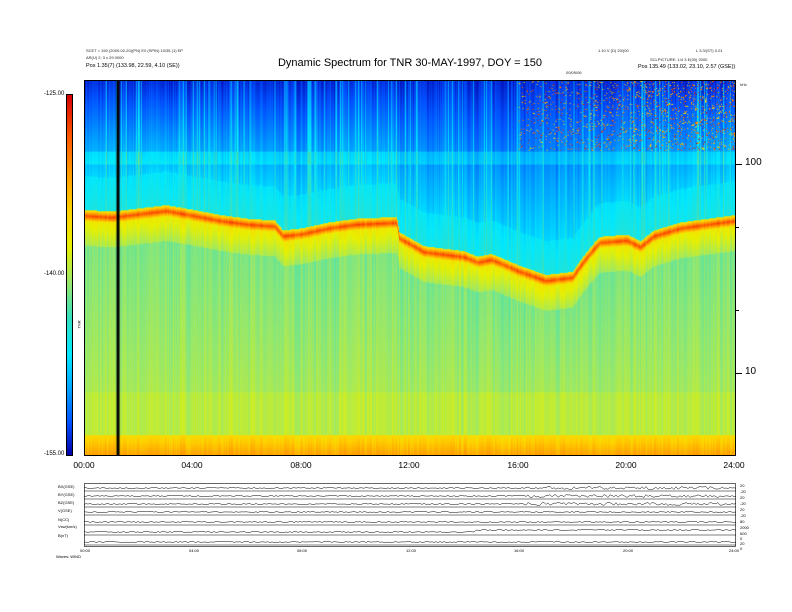  I want to click on panel-right-label-7: 2000, so click(744, 527).